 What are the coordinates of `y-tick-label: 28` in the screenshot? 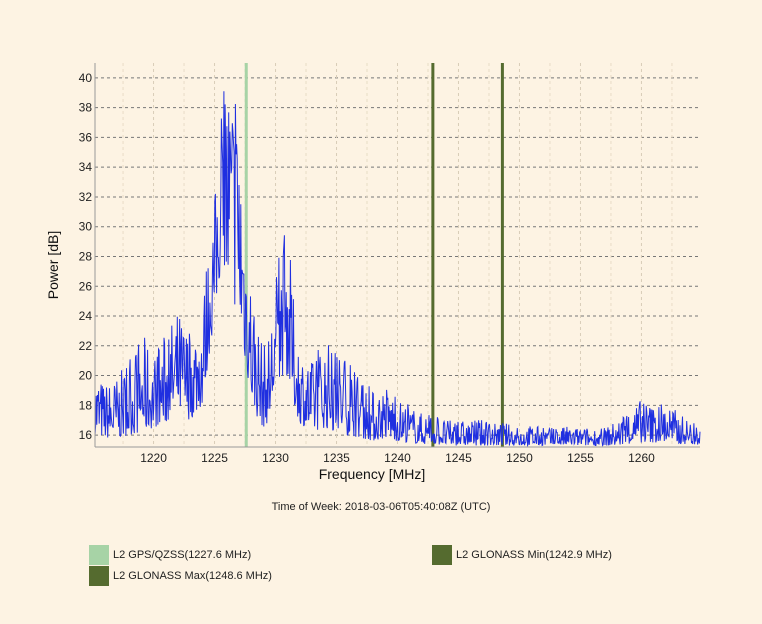 It's located at (86, 256).